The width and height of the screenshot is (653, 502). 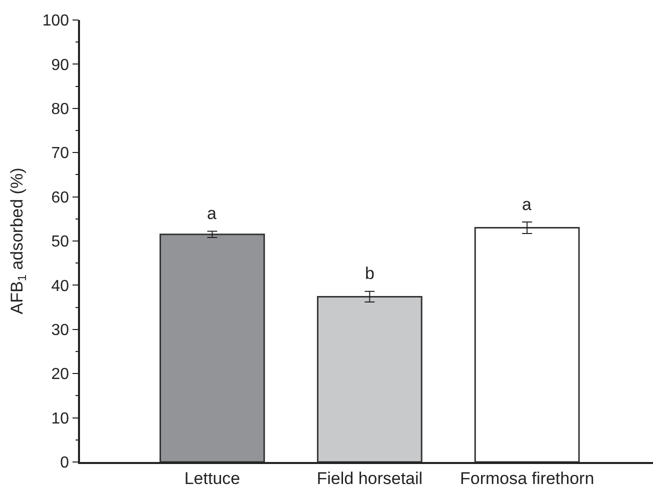 What do you see at coordinates (60, 65) in the screenshot?
I see `y-tick-label: 90` at bounding box center [60, 65].